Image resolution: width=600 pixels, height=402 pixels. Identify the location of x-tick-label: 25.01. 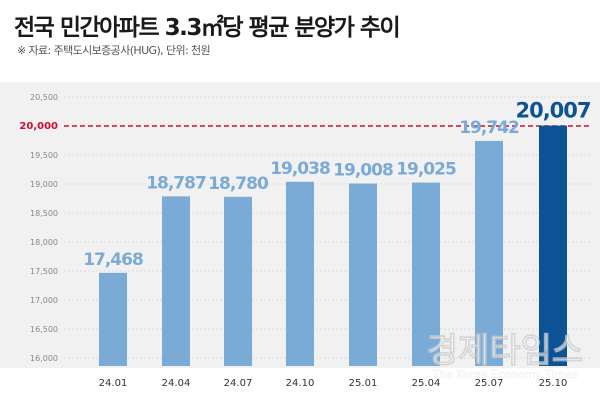
(363, 383).